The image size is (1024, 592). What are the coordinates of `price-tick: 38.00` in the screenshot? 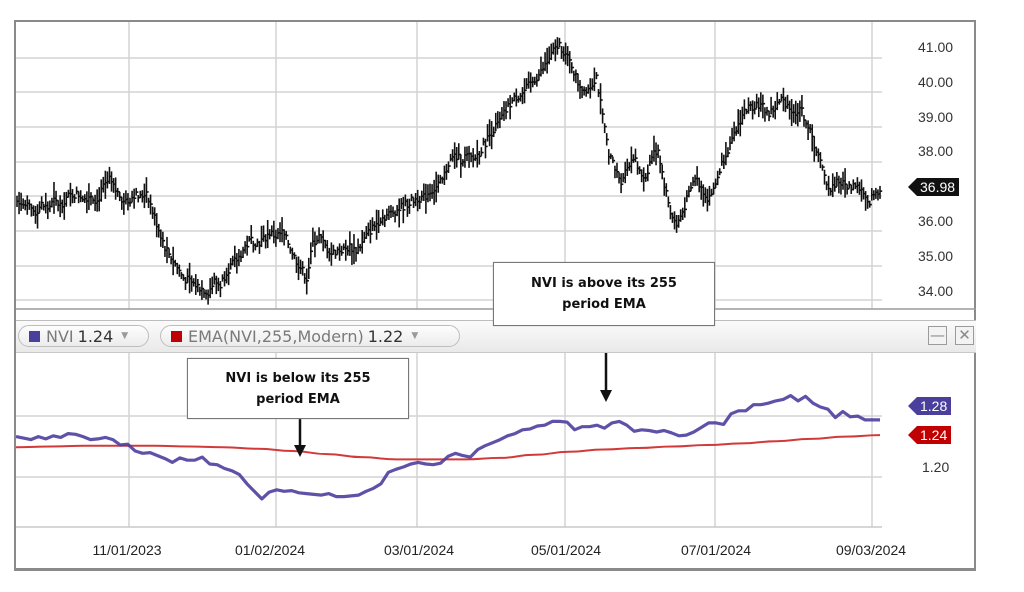 It's located at (936, 151).